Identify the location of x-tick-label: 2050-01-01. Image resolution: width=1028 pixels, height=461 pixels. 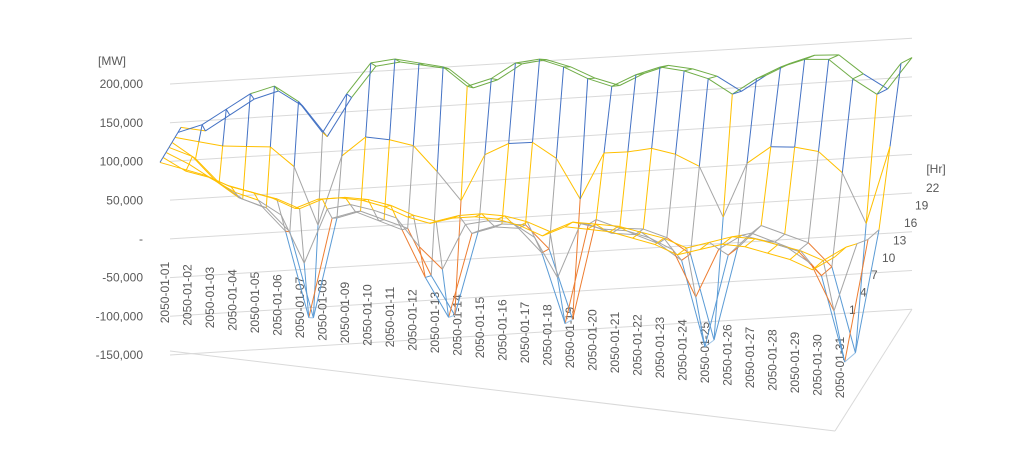
(165, 293).